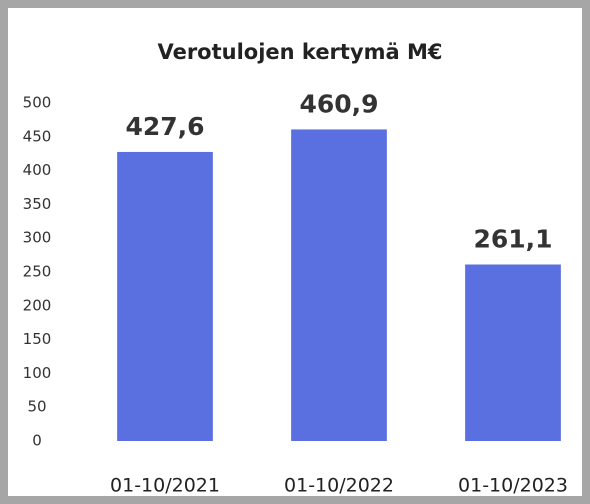 The image size is (590, 504). What do you see at coordinates (37, 272) in the screenshot?
I see `y-tick-label: 250` at bounding box center [37, 272].